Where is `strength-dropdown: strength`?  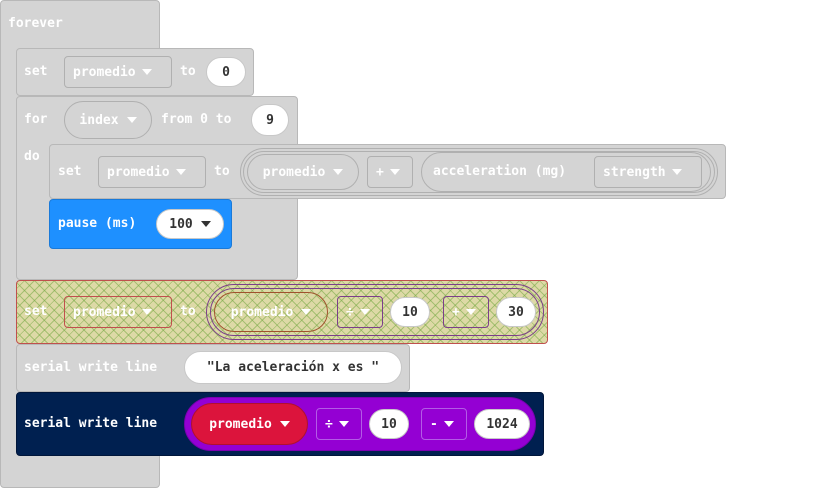
strength-dropdown: strength is located at coordinates (648, 172).